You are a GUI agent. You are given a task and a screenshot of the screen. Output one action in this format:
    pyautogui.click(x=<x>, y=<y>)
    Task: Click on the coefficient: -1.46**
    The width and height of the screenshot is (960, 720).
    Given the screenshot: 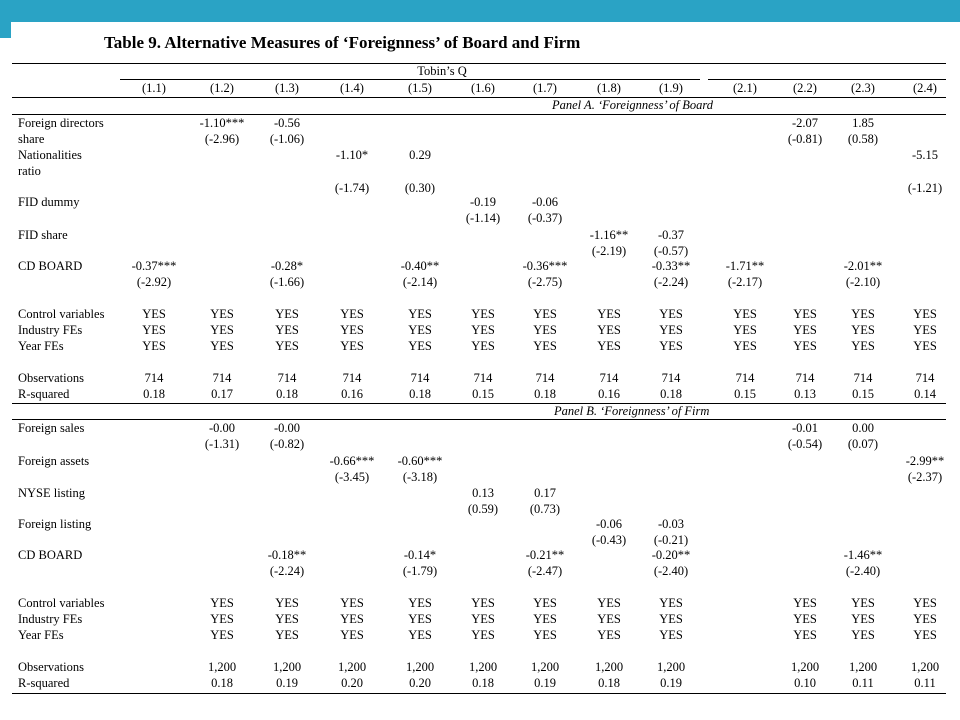 What is the action you would take?
    pyautogui.click(x=863, y=555)
    